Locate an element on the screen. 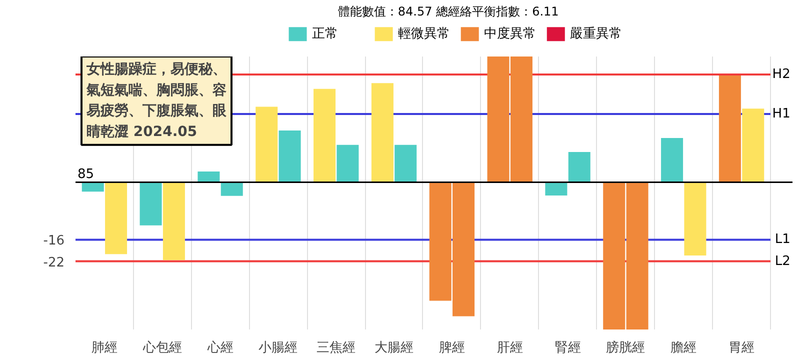  x-tick-label: 脾經 is located at coordinates (451, 348).